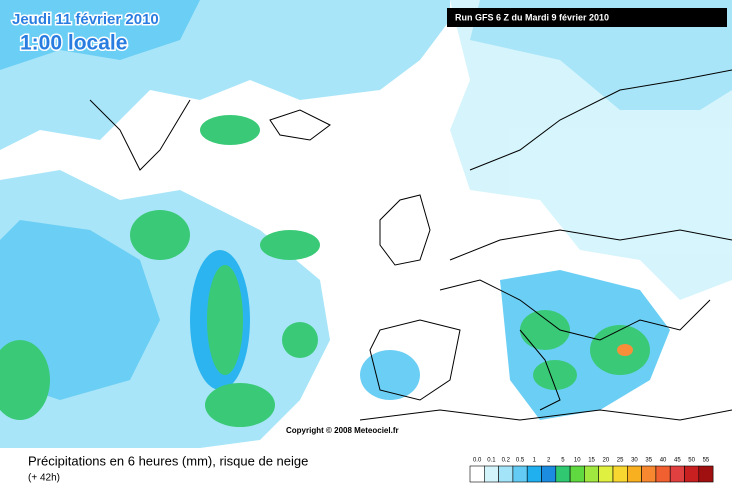 The image size is (732, 488). What do you see at coordinates (577, 461) in the screenshot?
I see `legend-label: 10` at bounding box center [577, 461].